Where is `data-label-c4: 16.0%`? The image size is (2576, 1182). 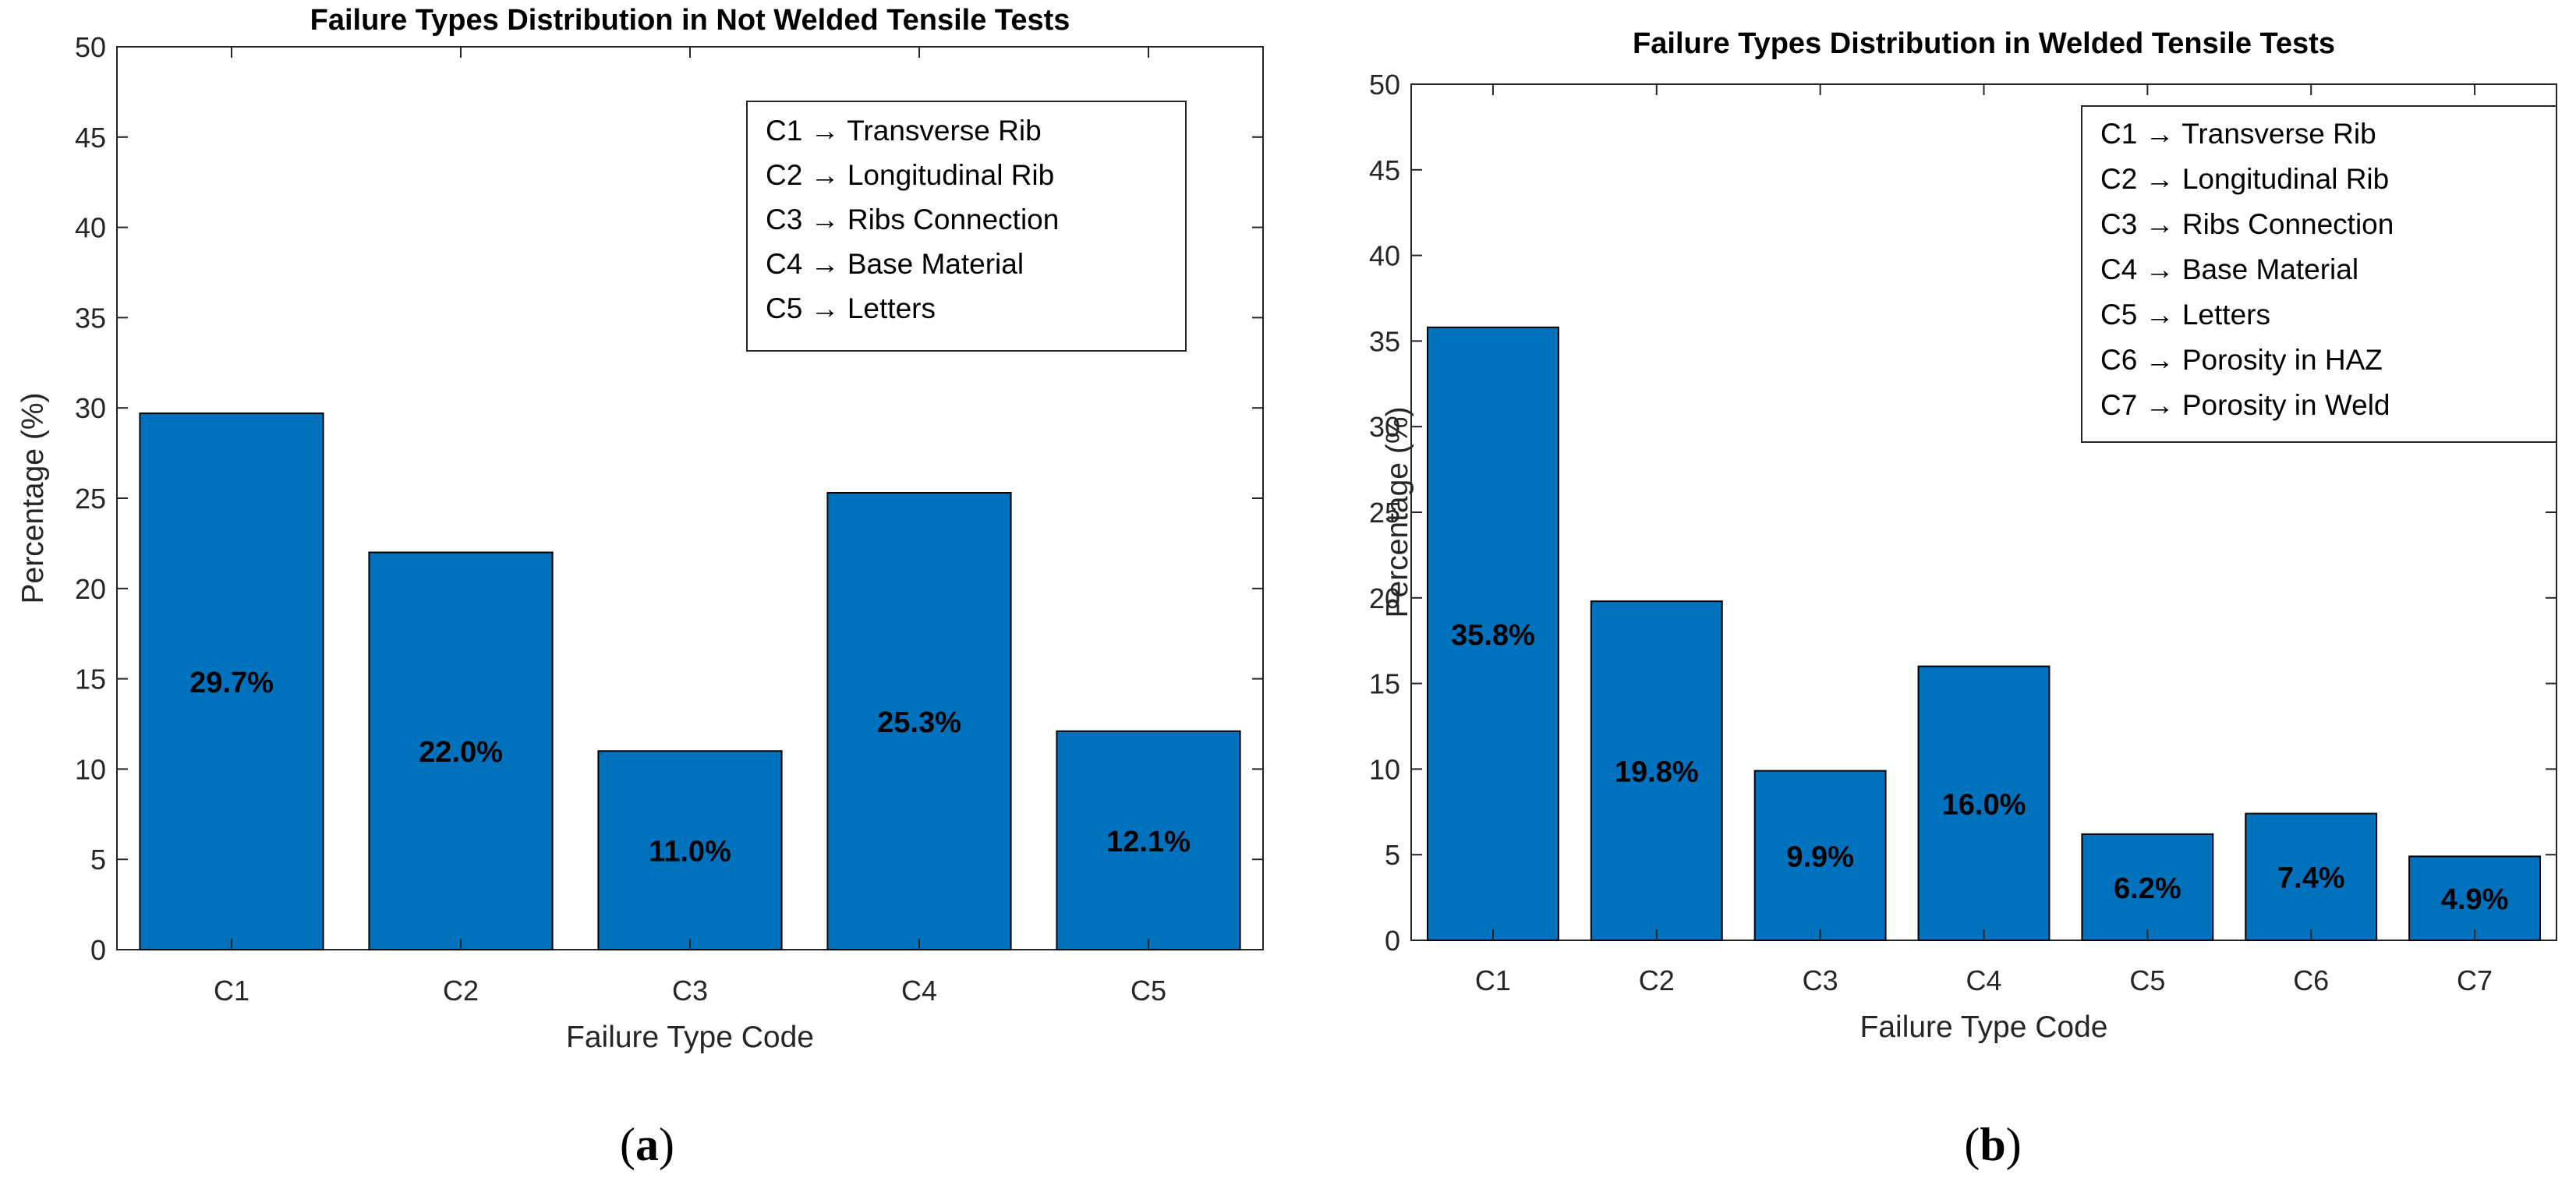
data-label-c4: 16.0% is located at coordinates (1984, 804).